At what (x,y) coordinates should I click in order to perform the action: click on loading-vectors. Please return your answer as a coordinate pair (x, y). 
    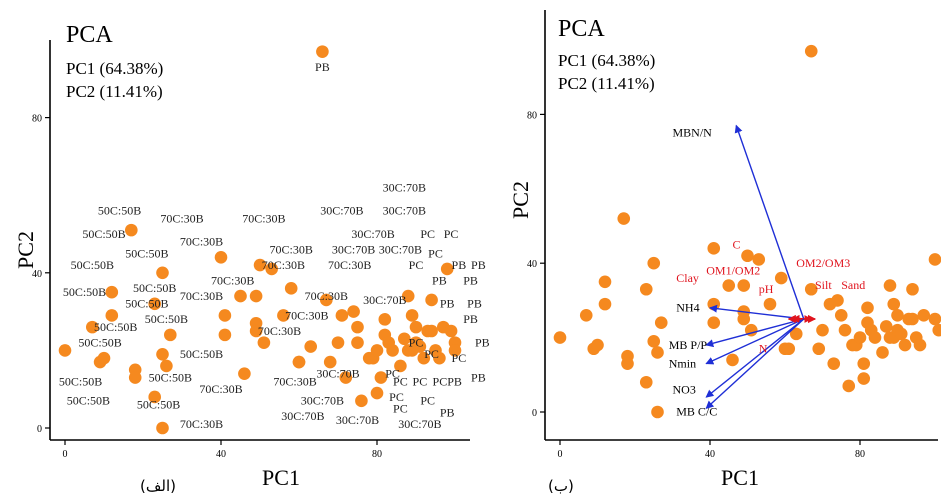
    Looking at the image, I should click on (760, 266).